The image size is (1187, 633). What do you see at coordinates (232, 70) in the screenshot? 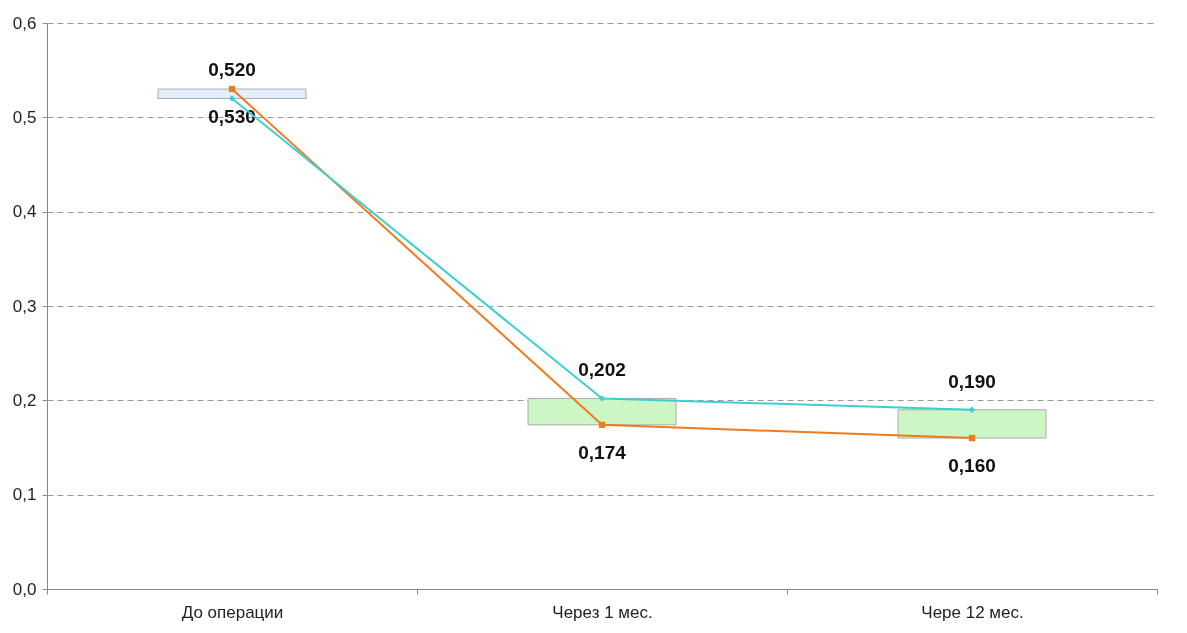
I see `data-label: 0,520` at bounding box center [232, 70].